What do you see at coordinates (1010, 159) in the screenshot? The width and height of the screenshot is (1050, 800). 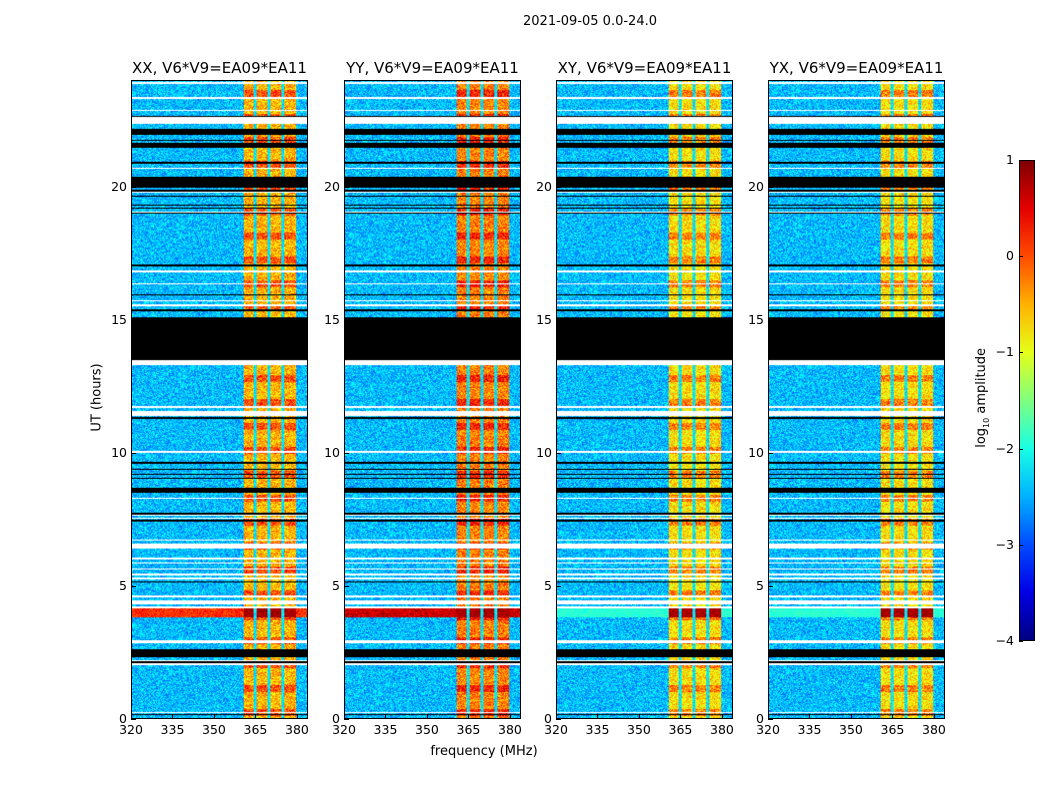 I see `colorbar-tick-label: 1` at bounding box center [1010, 159].